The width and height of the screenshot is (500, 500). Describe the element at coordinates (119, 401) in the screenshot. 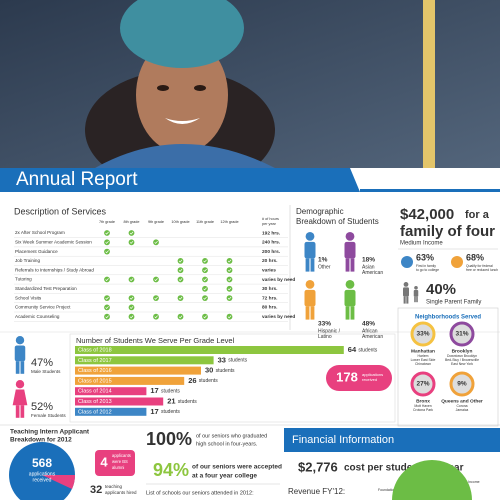

I see `bar` at that location.